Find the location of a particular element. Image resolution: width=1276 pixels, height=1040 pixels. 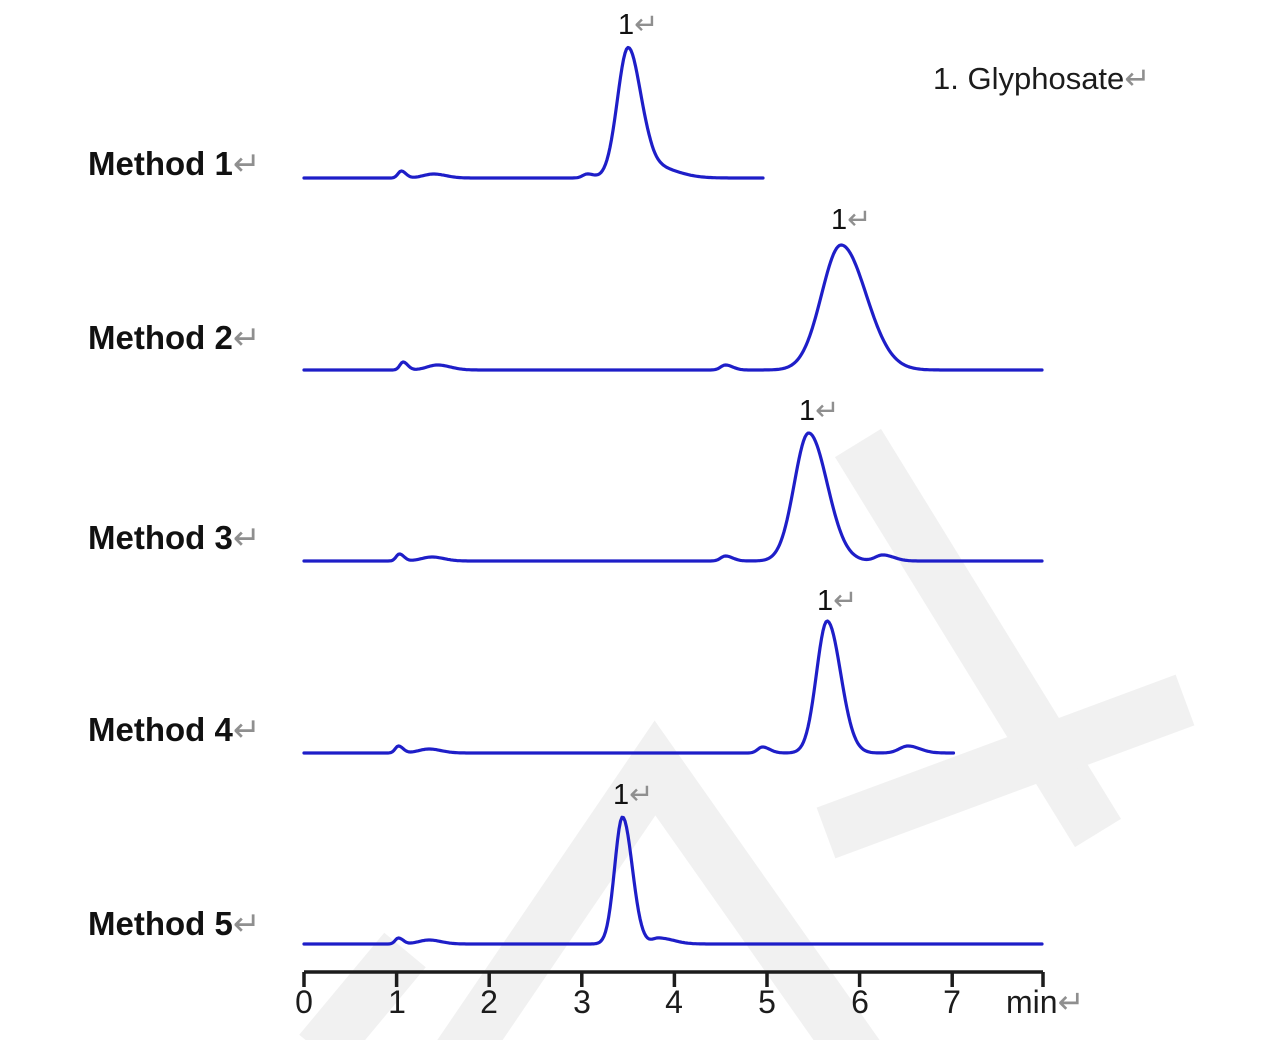

method-label-4: Method 4↵ is located at coordinates (174, 729).